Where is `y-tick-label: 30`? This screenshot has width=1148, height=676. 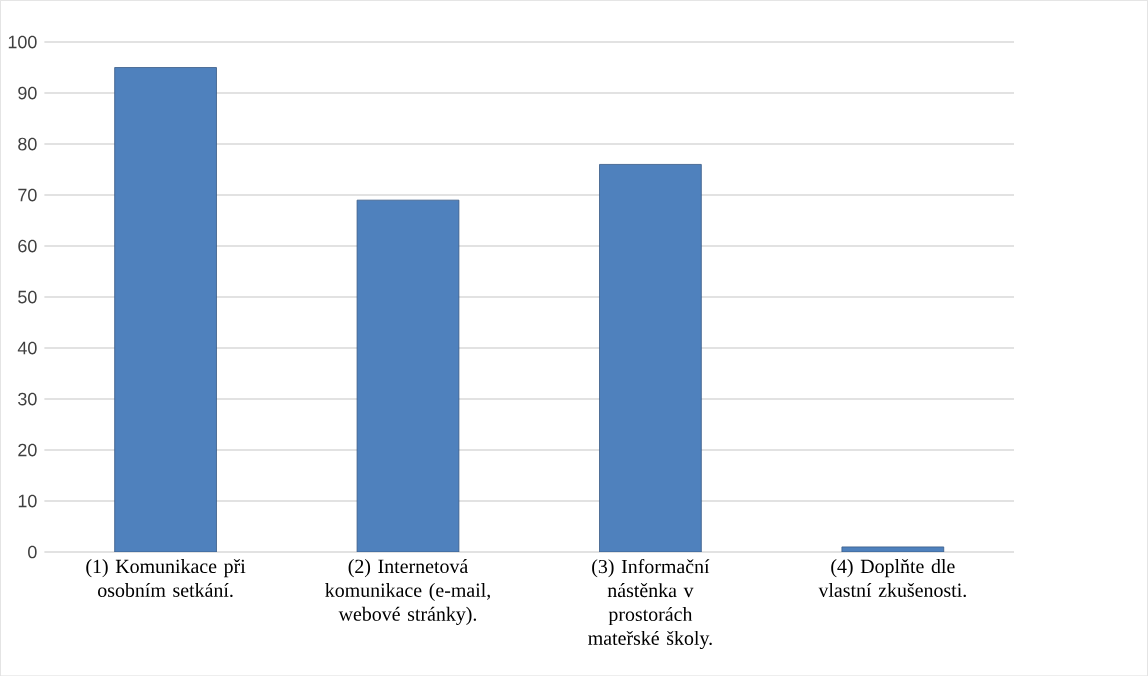
y-tick-label: 30 is located at coordinates (27, 399).